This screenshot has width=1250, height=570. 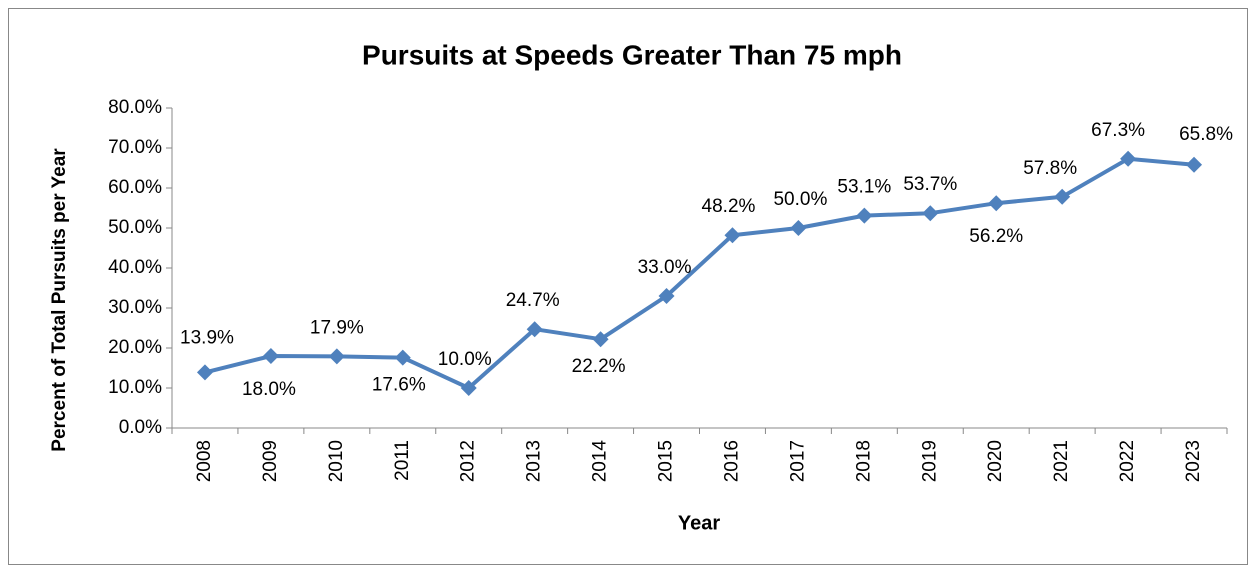 I want to click on data-label: 13.9%, so click(x=207, y=337).